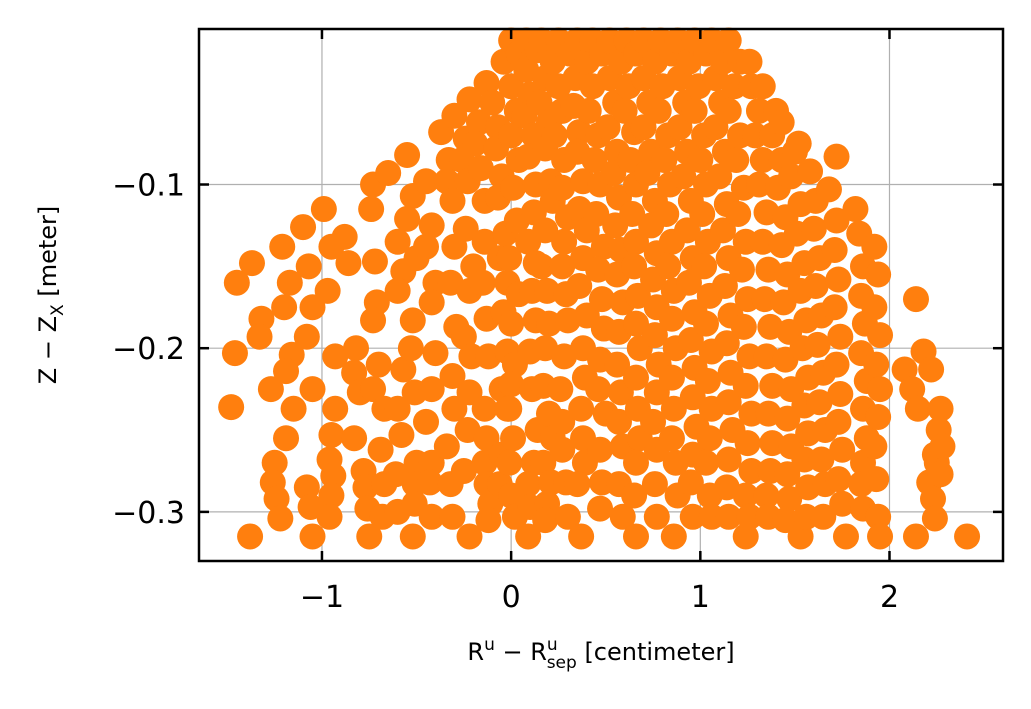  I want to click on y-tick-label: −0.1, so click(148, 186).